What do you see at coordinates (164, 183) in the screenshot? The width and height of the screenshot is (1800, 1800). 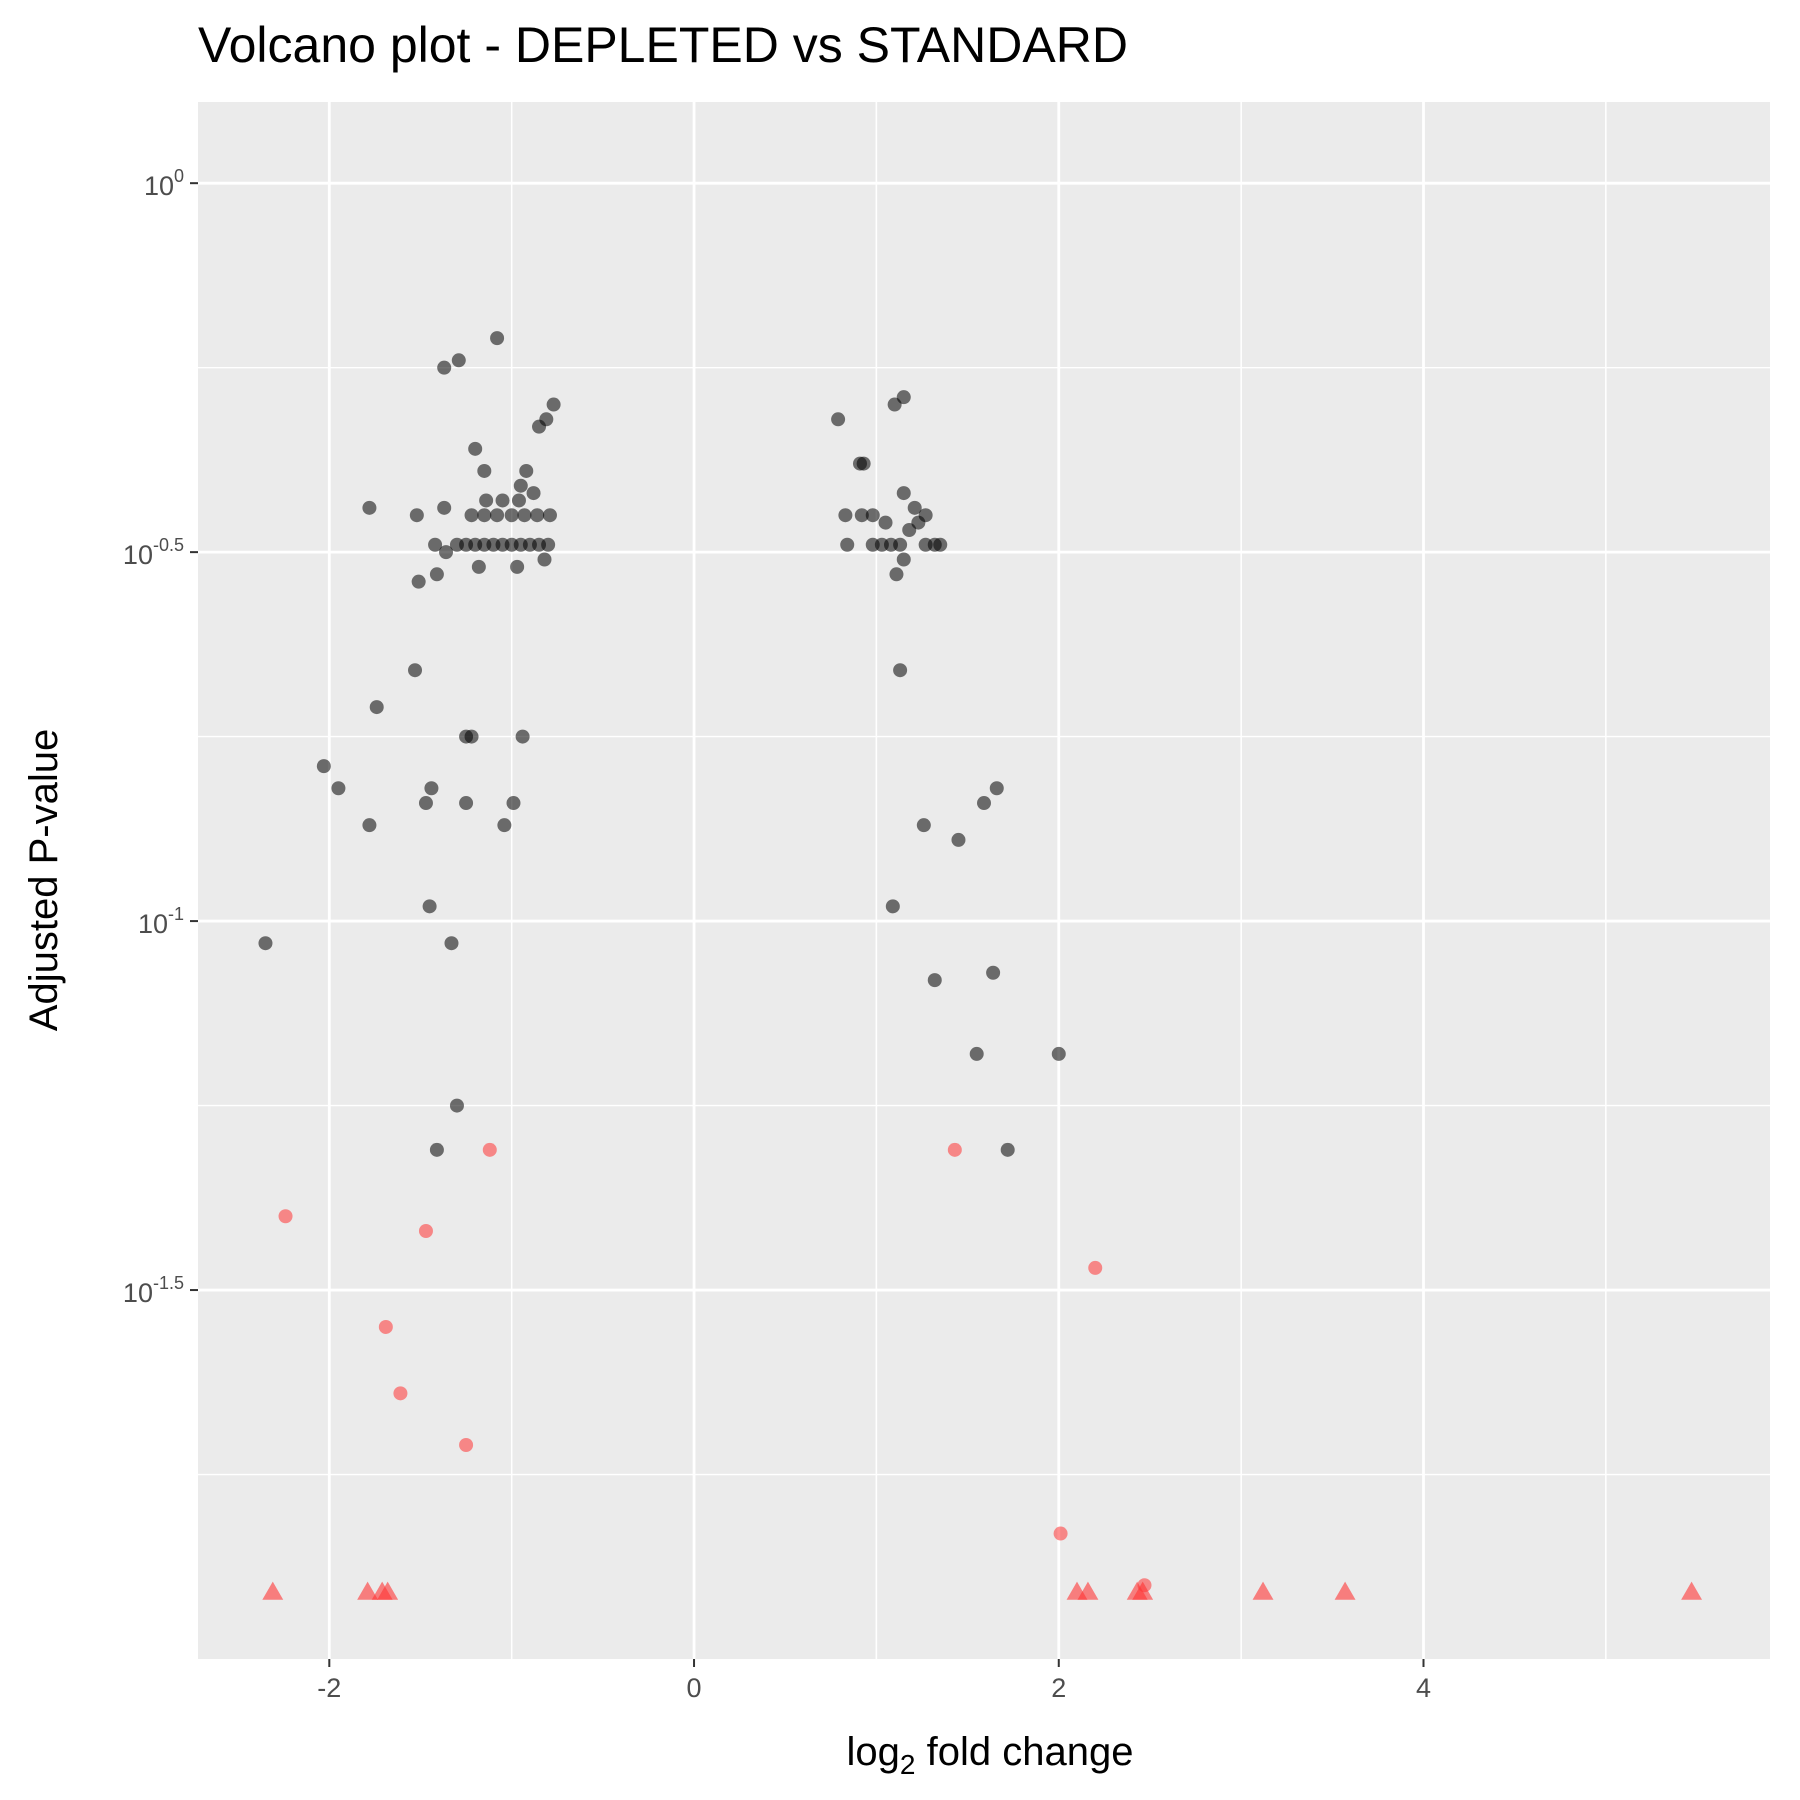 I see `y-tick-label: 100` at bounding box center [164, 183].